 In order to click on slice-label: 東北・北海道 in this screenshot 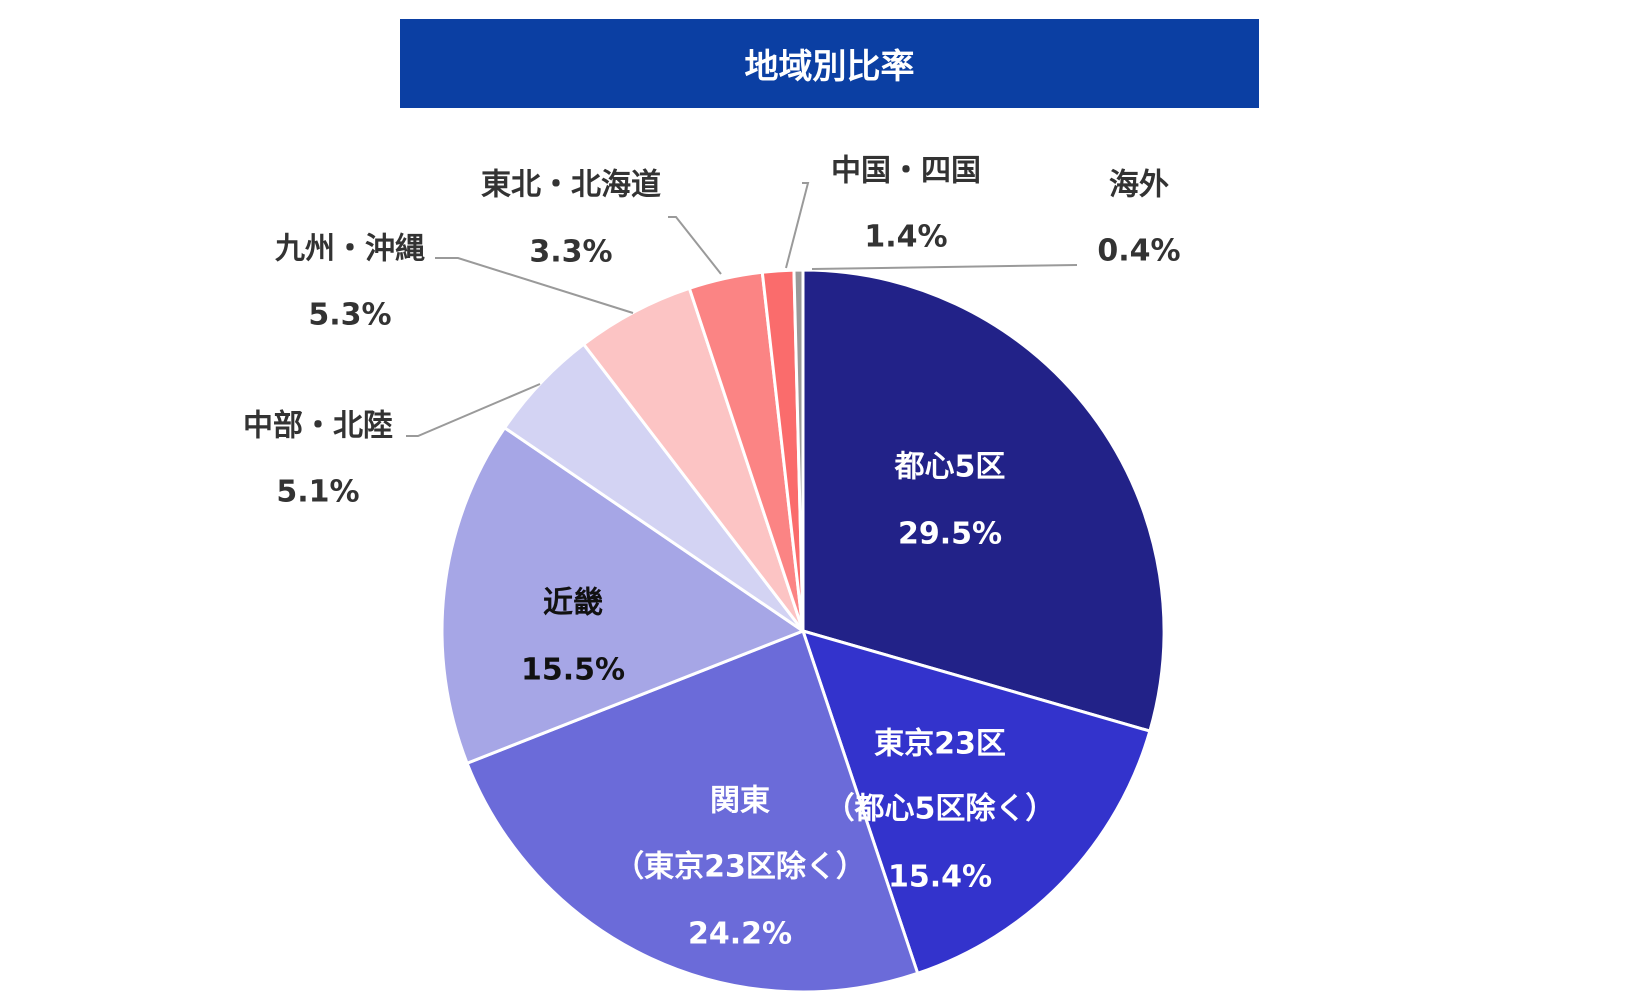, I will do `click(571, 185)`.